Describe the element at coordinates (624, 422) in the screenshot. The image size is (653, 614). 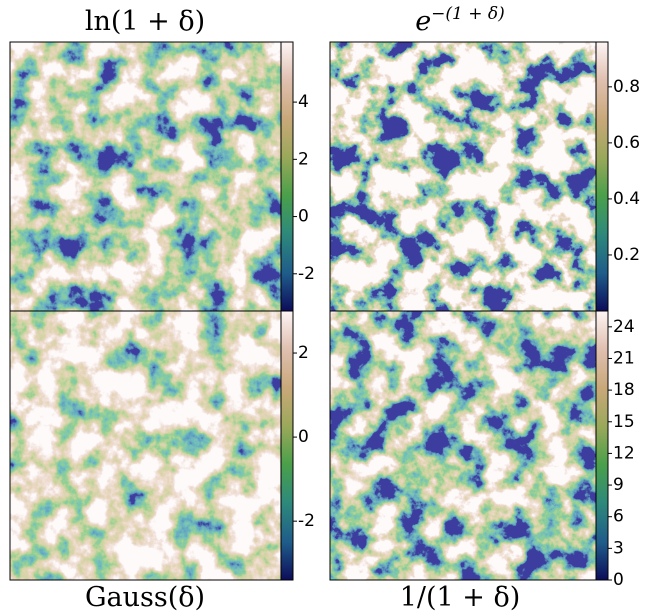
I see `colorbar-tick-label: 15` at that location.